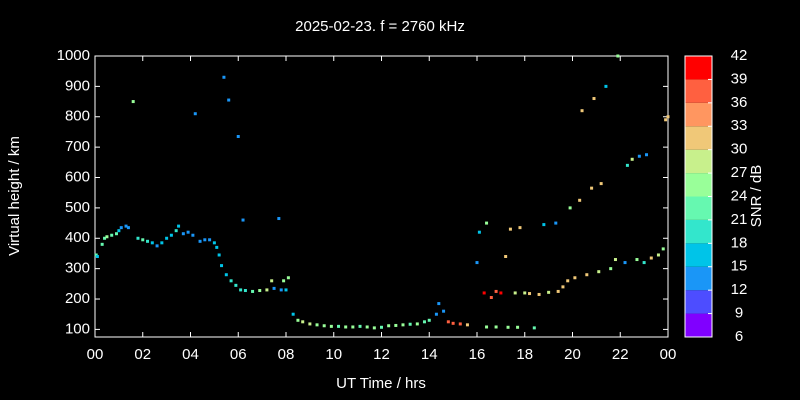 This screenshot has height=400, width=800. Describe the element at coordinates (429, 354) in the screenshot. I see `x-tick-label: 14` at that location.